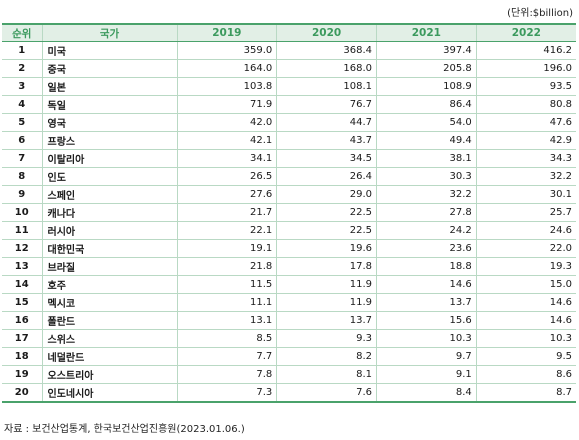 Image resolution: width=579 pixels, height=440 pixels. What do you see at coordinates (540, 13) in the screenshot?
I see `unit-label: (단위:$billion)` at bounding box center [540, 13].